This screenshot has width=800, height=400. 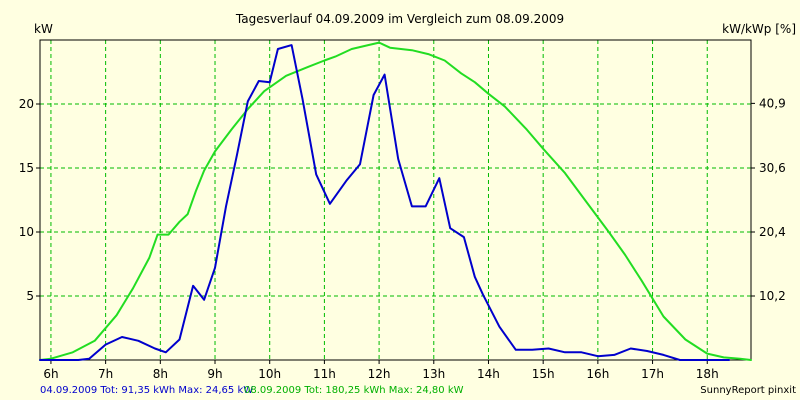 What do you see at coordinates (433, 374) in the screenshot?
I see `x-tick-label: 13h` at bounding box center [433, 374].